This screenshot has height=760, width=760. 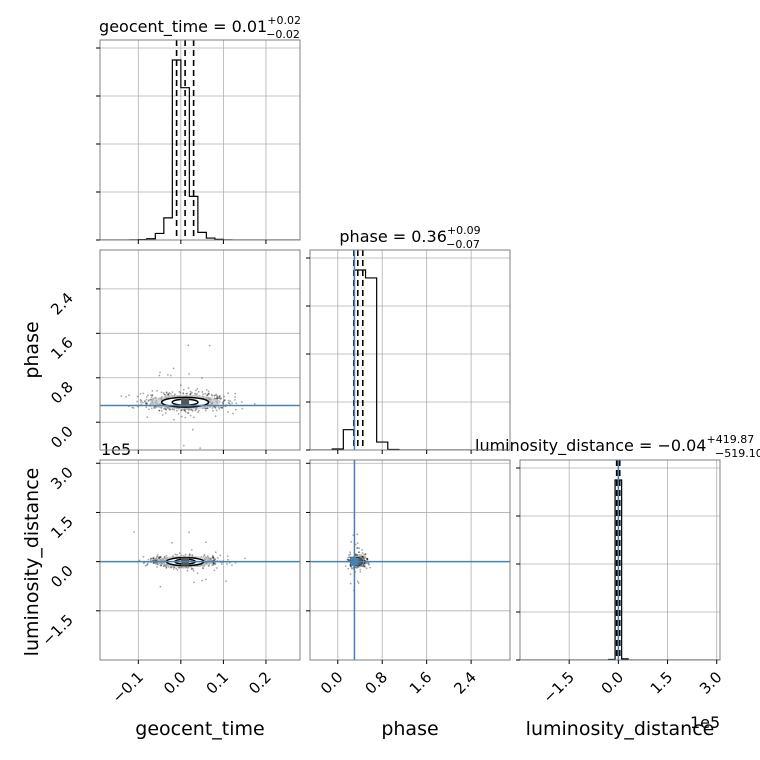 I want to click on ylabel-phase: phase, so click(x=32, y=349).